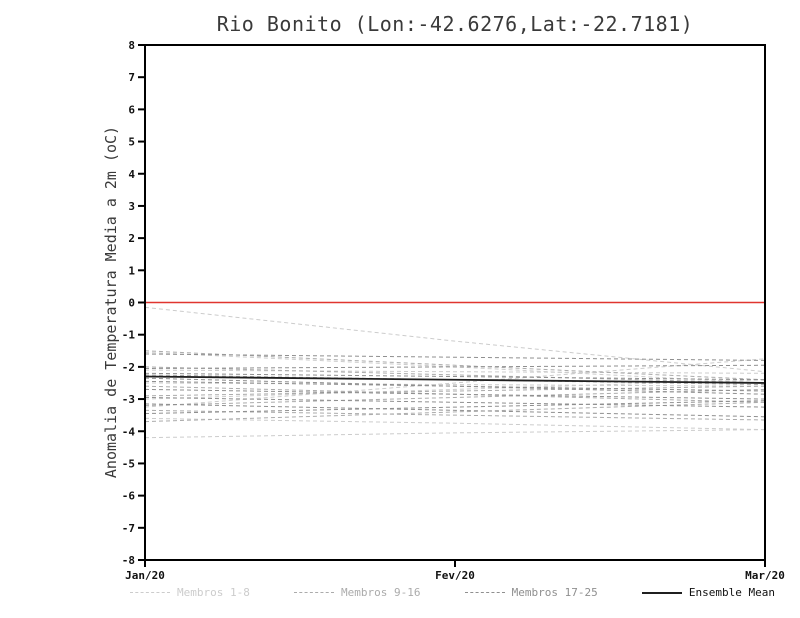 Image resolution: width=800 pixels, height=618 pixels. What do you see at coordinates (131, 109) in the screenshot?
I see `y-tick-label: 6` at bounding box center [131, 109].